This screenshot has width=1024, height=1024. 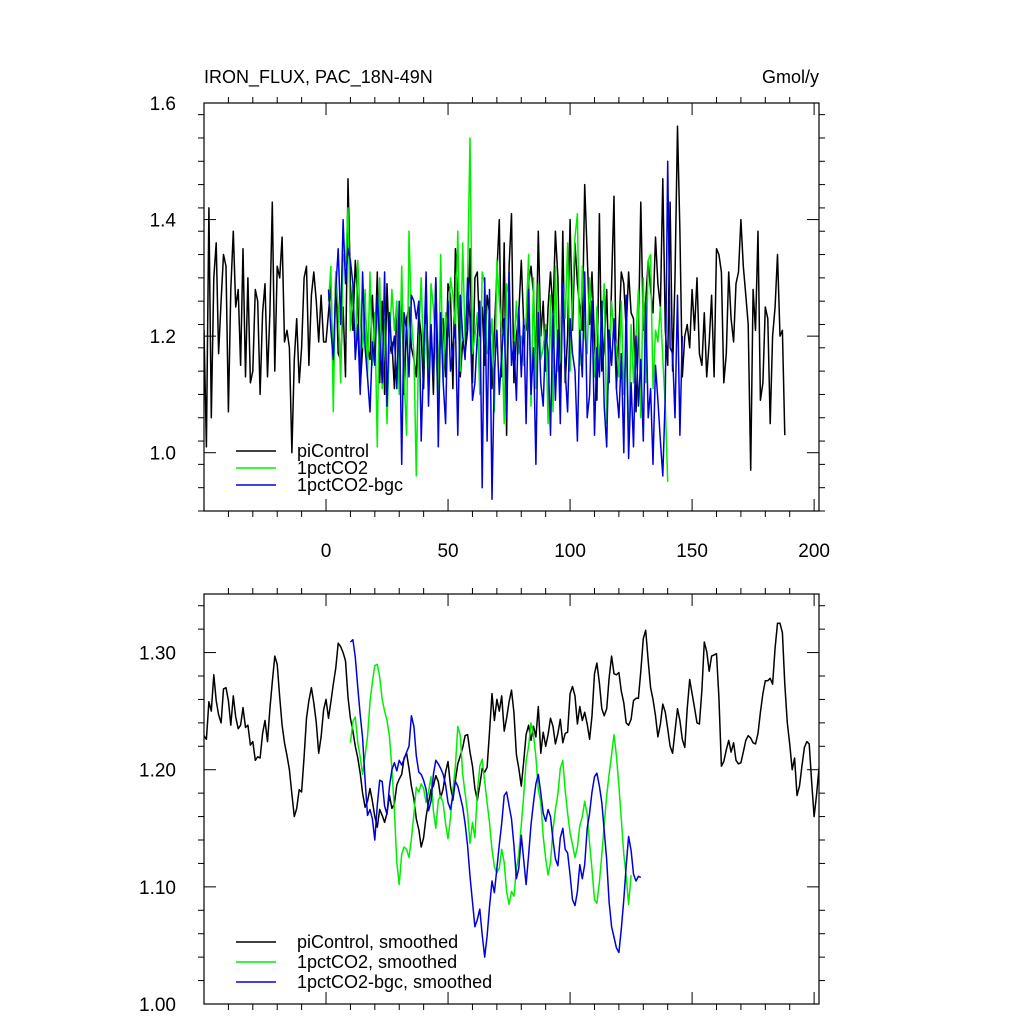 I want to click on y-tick-label: 1.00, so click(x=157, y=1005).